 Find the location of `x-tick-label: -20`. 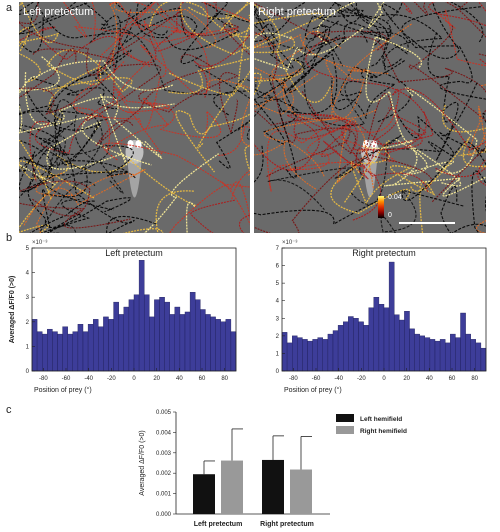

x-tick-label: -20 is located at coordinates (111, 379).